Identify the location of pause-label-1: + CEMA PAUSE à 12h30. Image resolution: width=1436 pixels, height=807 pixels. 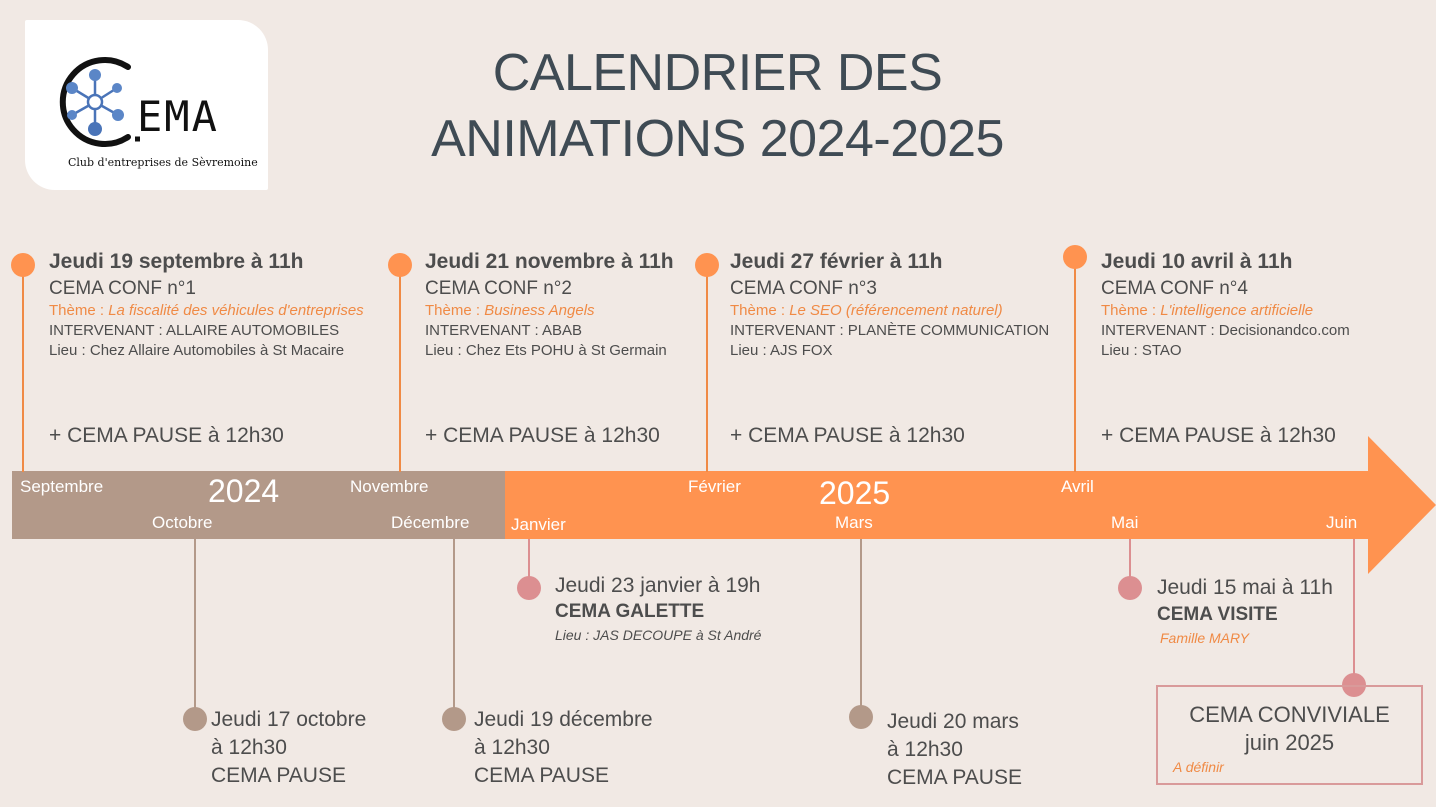
(166, 435).